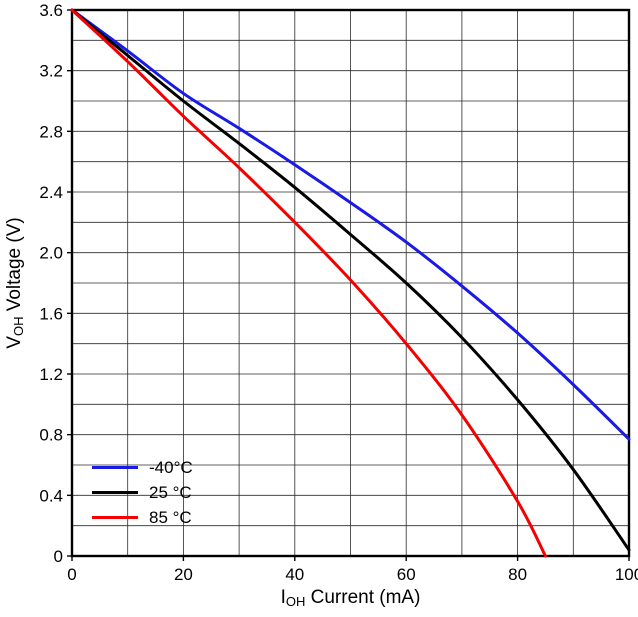 The height and width of the screenshot is (617, 638). What do you see at coordinates (51, 313) in the screenshot?
I see `y-tick-label: 1.6` at bounding box center [51, 313].